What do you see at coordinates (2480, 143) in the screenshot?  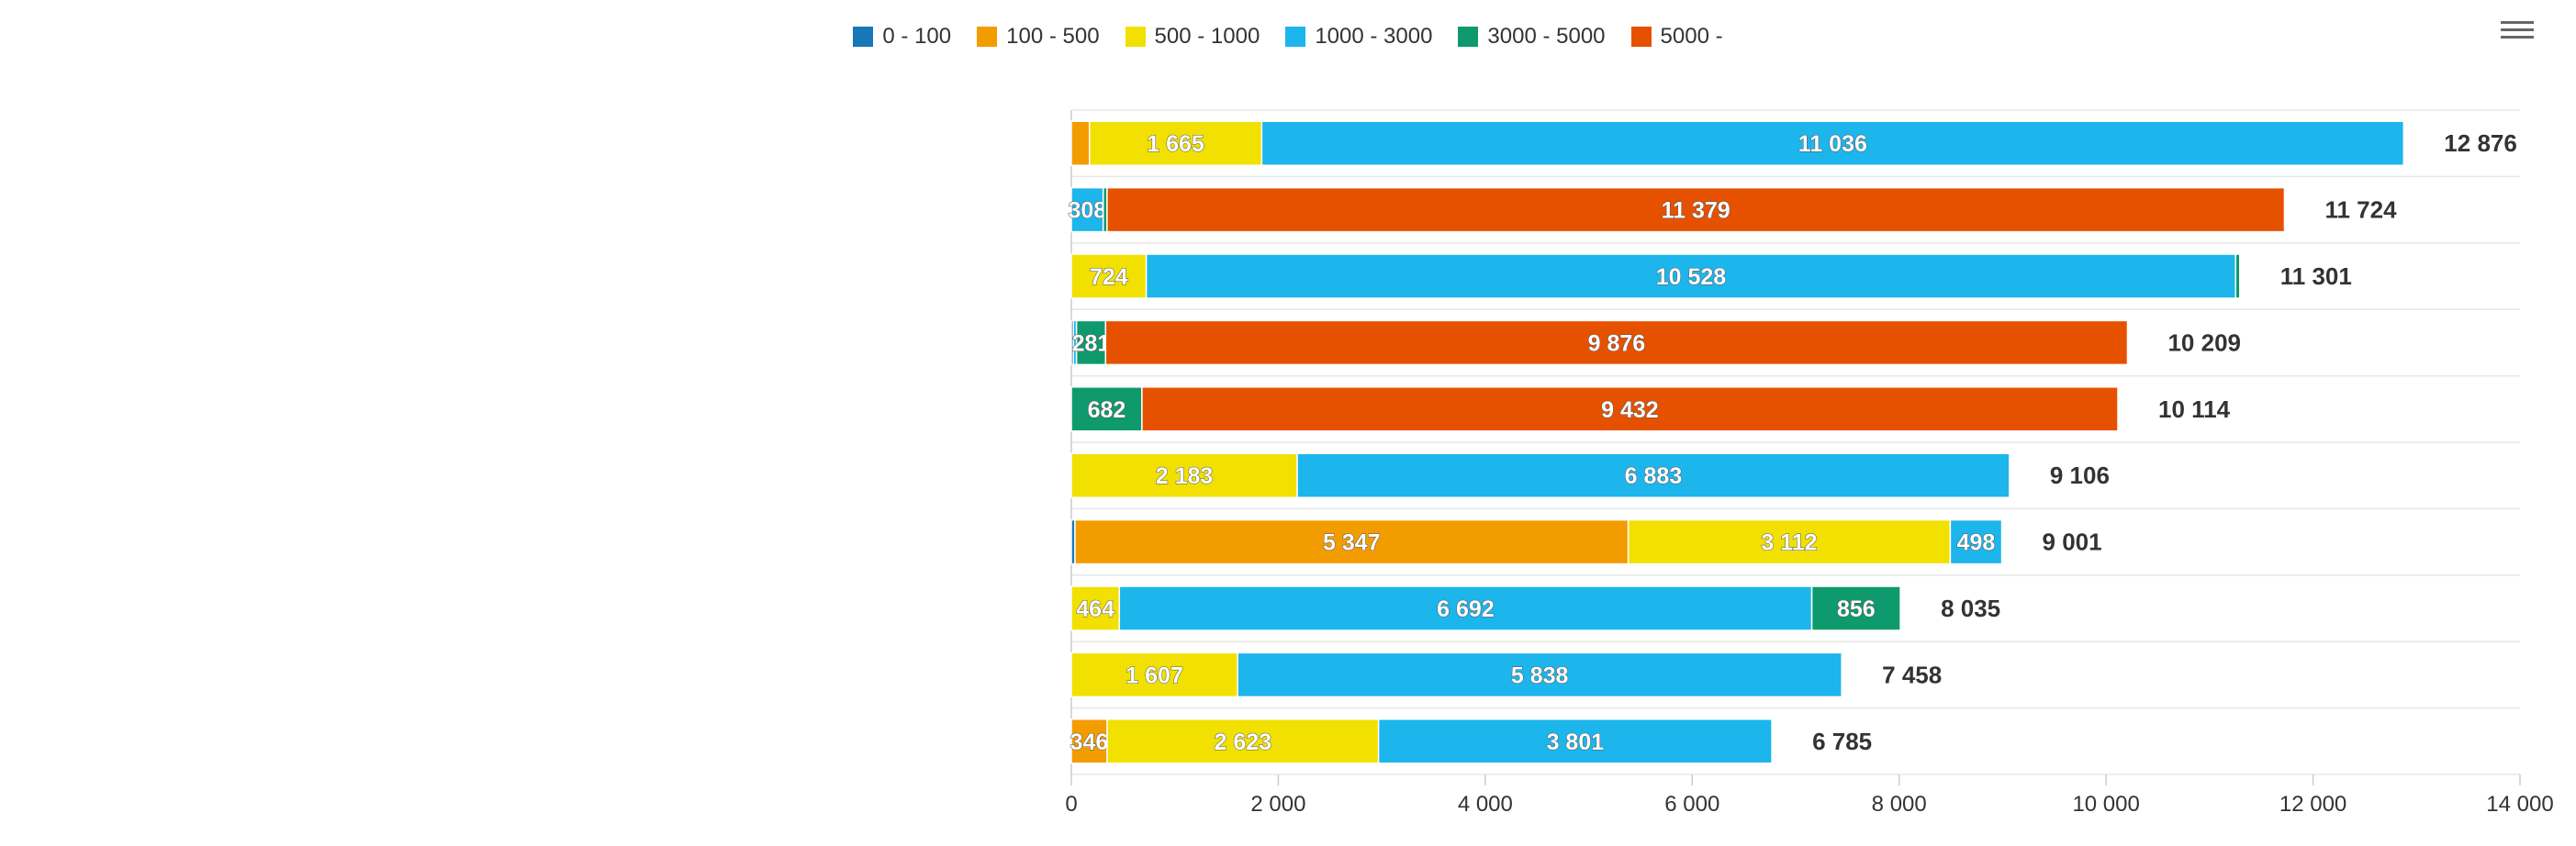 I see `total-label: 12 876` at bounding box center [2480, 143].